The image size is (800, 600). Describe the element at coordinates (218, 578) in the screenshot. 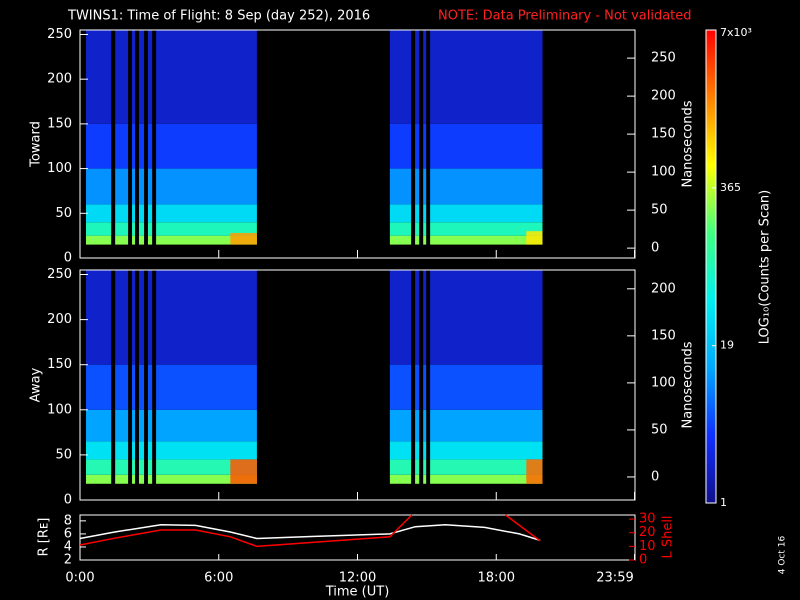

I see `x-tick-label: 6:00` at that location.